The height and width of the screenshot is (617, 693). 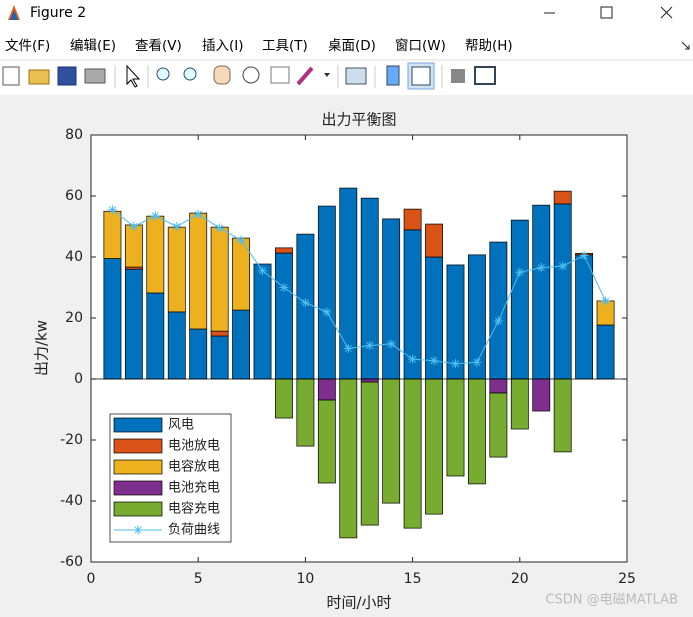 I want to click on menu-item: 窗口(W), so click(x=420, y=45).